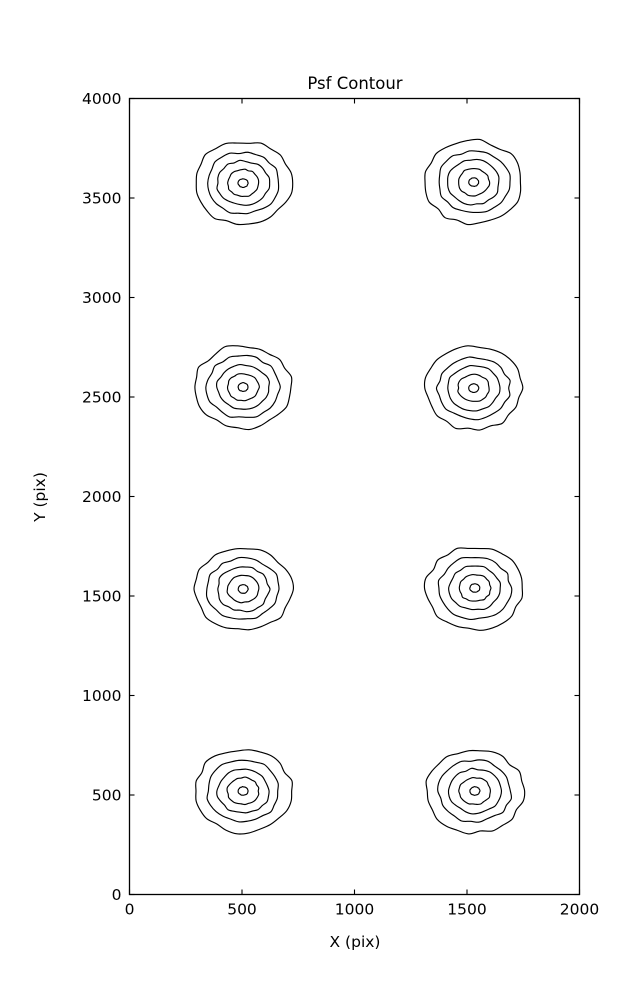 The height and width of the screenshot is (1000, 637). Describe the element at coordinates (107, 796) in the screenshot. I see `y-tick-label: 500` at that location.